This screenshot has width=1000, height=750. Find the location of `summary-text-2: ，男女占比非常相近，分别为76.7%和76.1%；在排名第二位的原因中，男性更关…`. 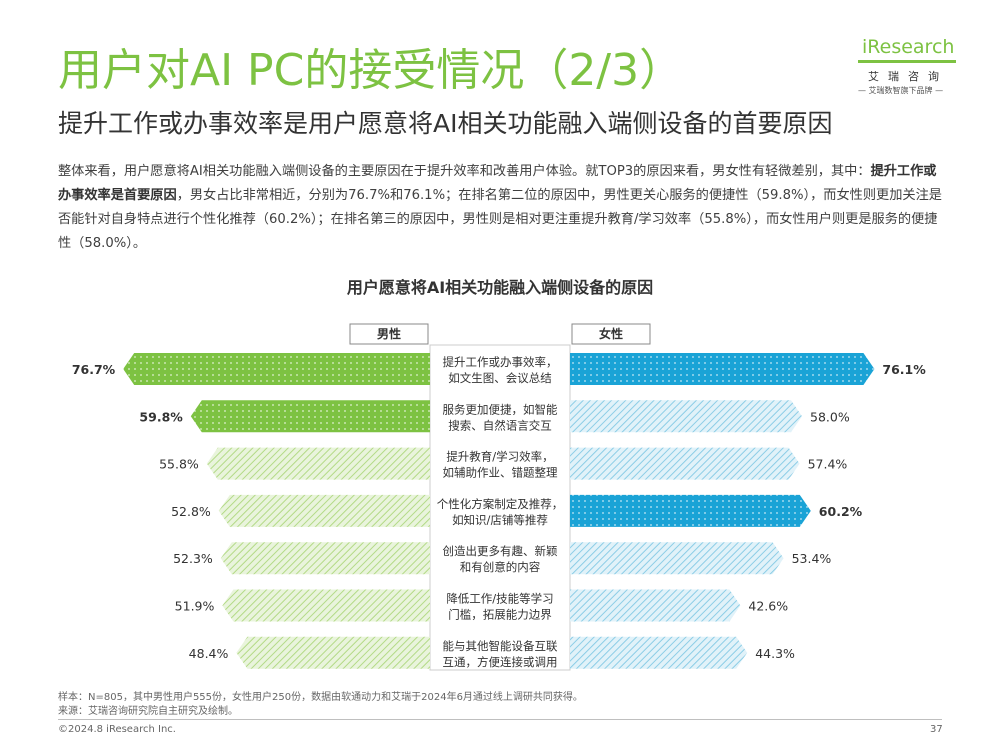

summary-text-2: ，男女占比非常相近，分别为76.7%和76.1%；在排名第二位的原因中，男性更关… is located at coordinates (500, 219).